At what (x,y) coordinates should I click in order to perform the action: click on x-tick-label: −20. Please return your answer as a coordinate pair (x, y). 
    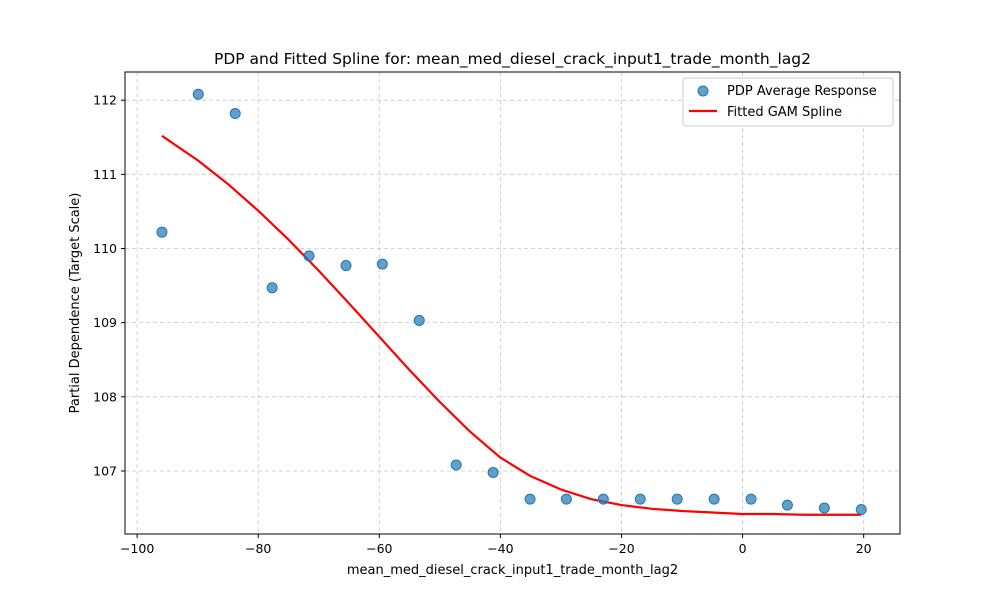
    Looking at the image, I should click on (621, 548).